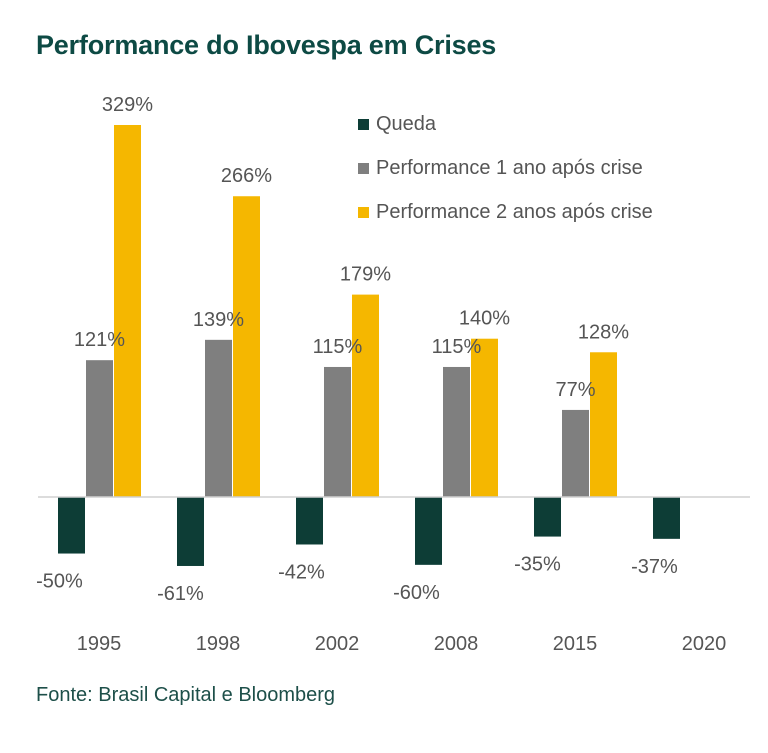 Image resolution: width=768 pixels, height=753 pixels. Describe the element at coordinates (603, 424) in the screenshot. I see `bar-performance-2-anos-ap-s-crise-2015` at that location.